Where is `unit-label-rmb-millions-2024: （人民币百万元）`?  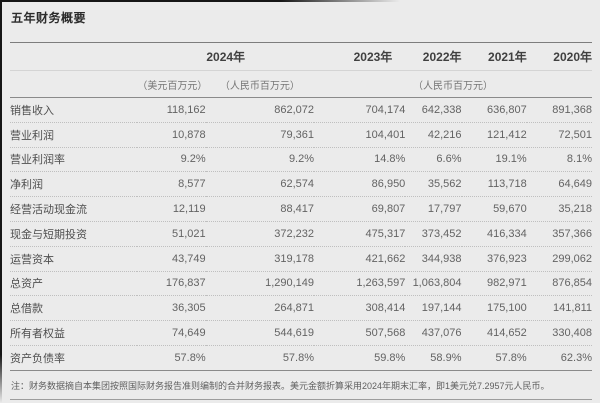
unit-label-rmb-millions-2024: （人民币百万元） is located at coordinates (259, 86).